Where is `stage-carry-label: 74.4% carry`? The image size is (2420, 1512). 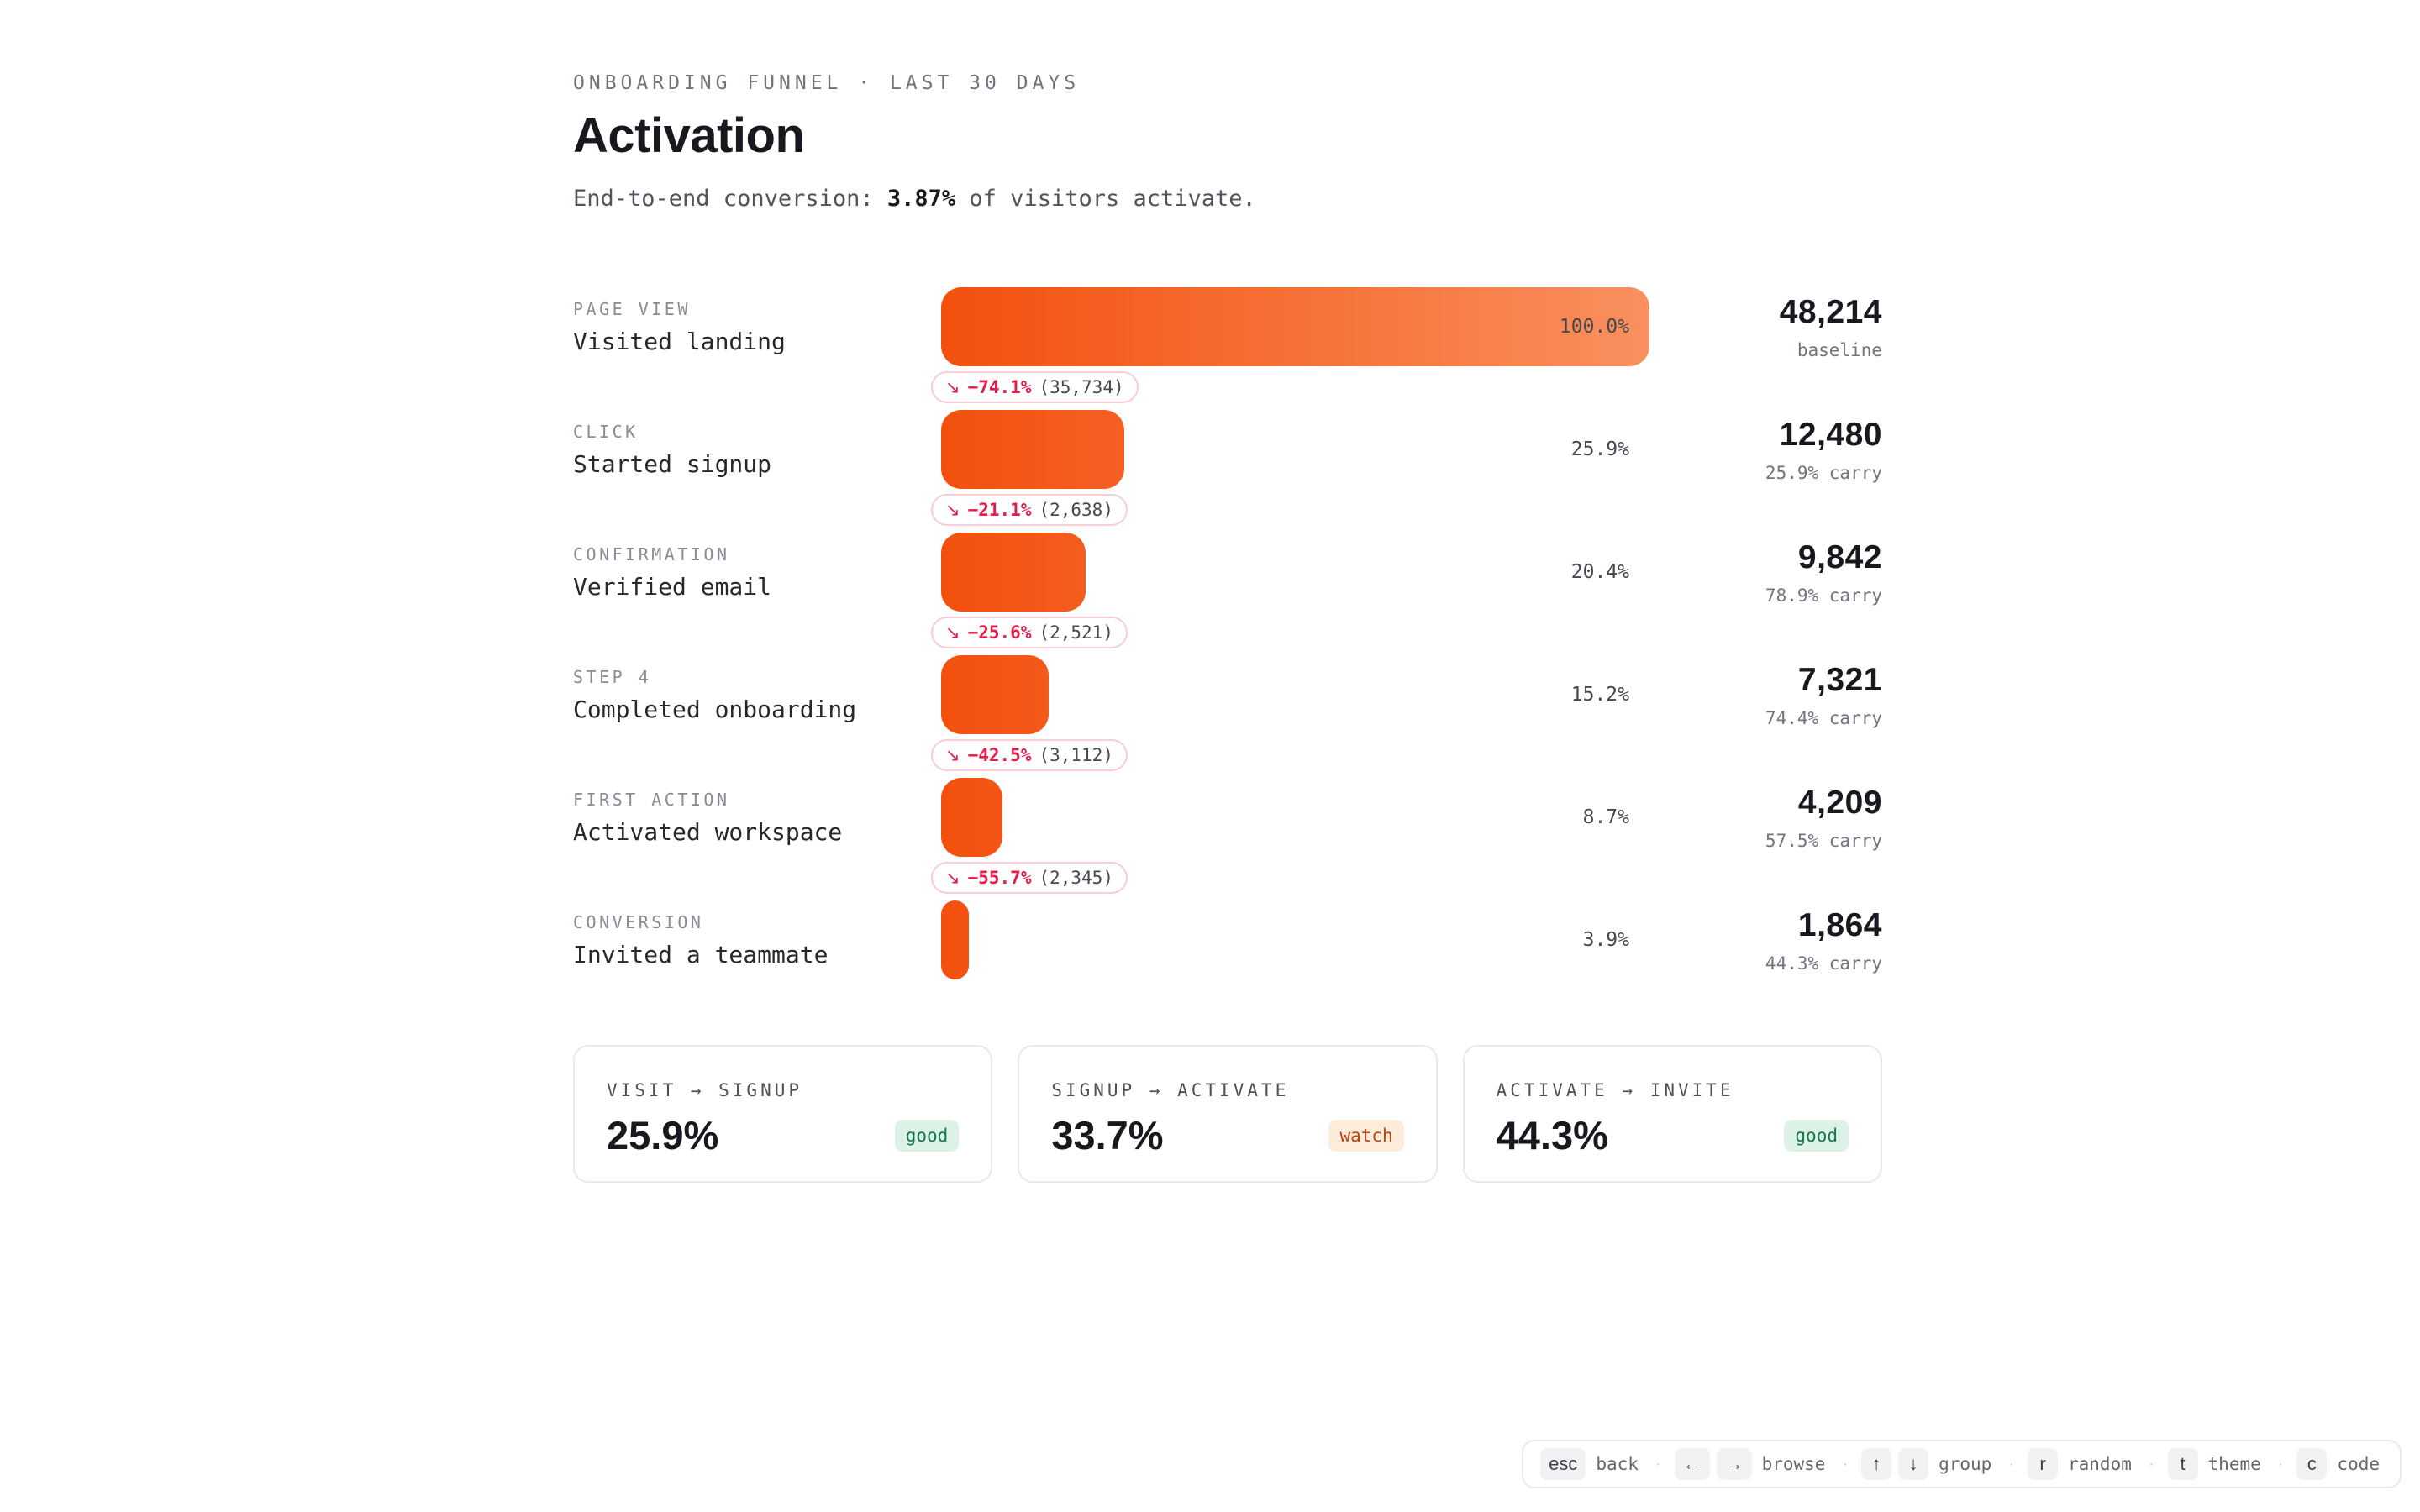
stage-carry-label: 74.4% carry is located at coordinates (1823, 717).